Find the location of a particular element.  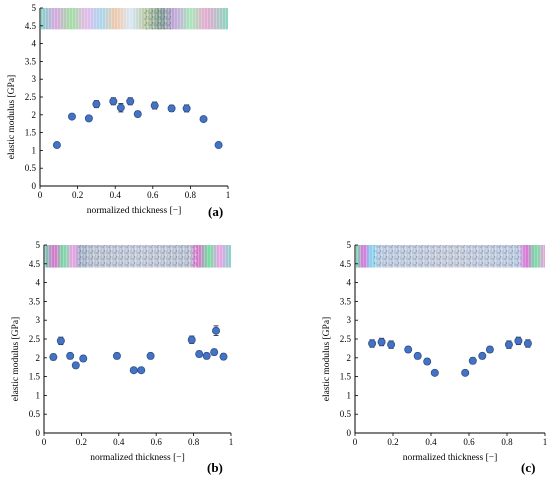

inset-image-texture is located at coordinates (157, 19).